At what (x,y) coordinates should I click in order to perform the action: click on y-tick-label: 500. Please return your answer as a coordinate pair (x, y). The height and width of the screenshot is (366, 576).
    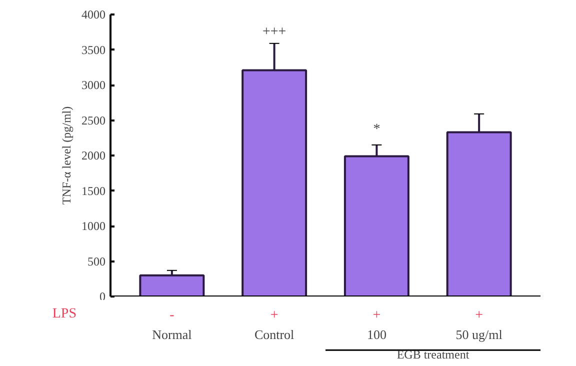
    Looking at the image, I should click on (97, 261).